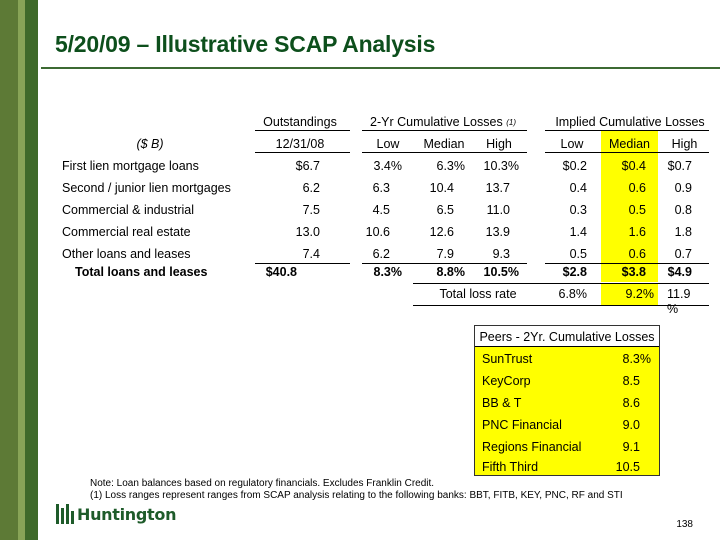  I want to click on row-median: 10.4, so click(441, 188).